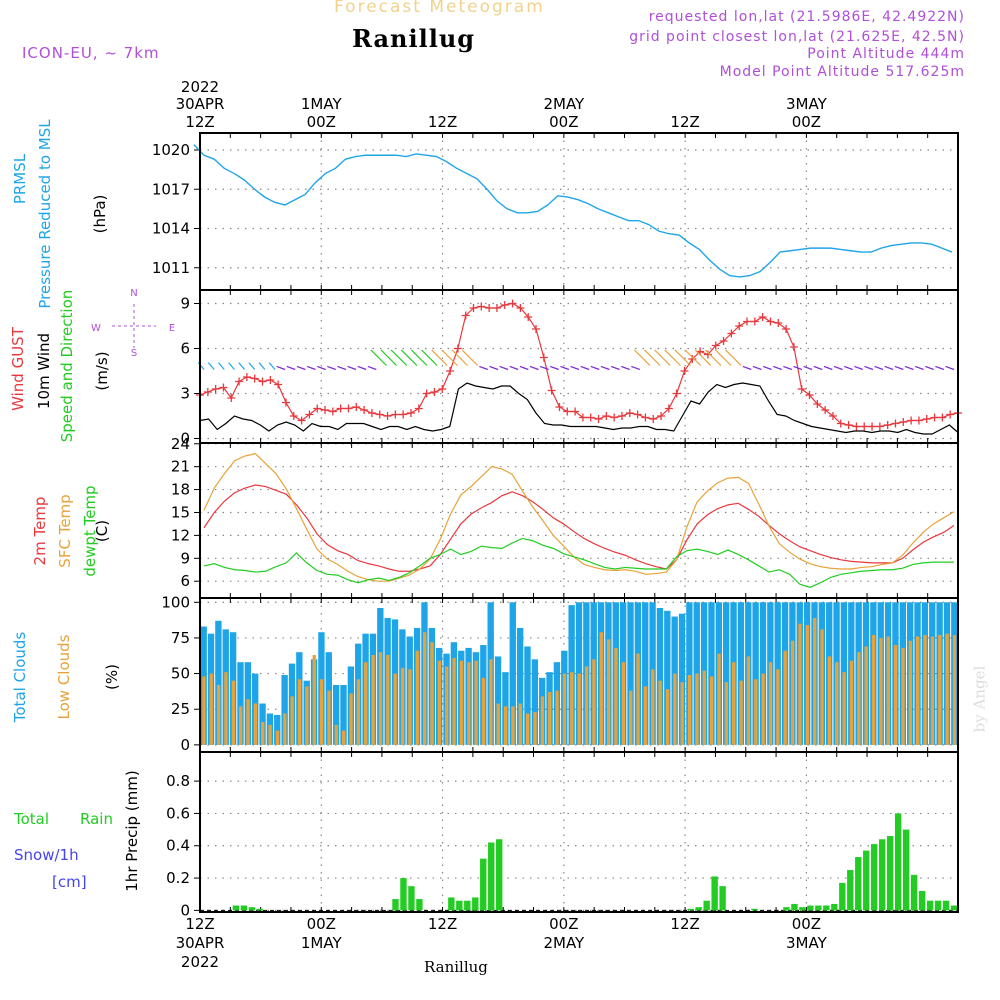  I want to click on compass-w-label: W, so click(96, 328).